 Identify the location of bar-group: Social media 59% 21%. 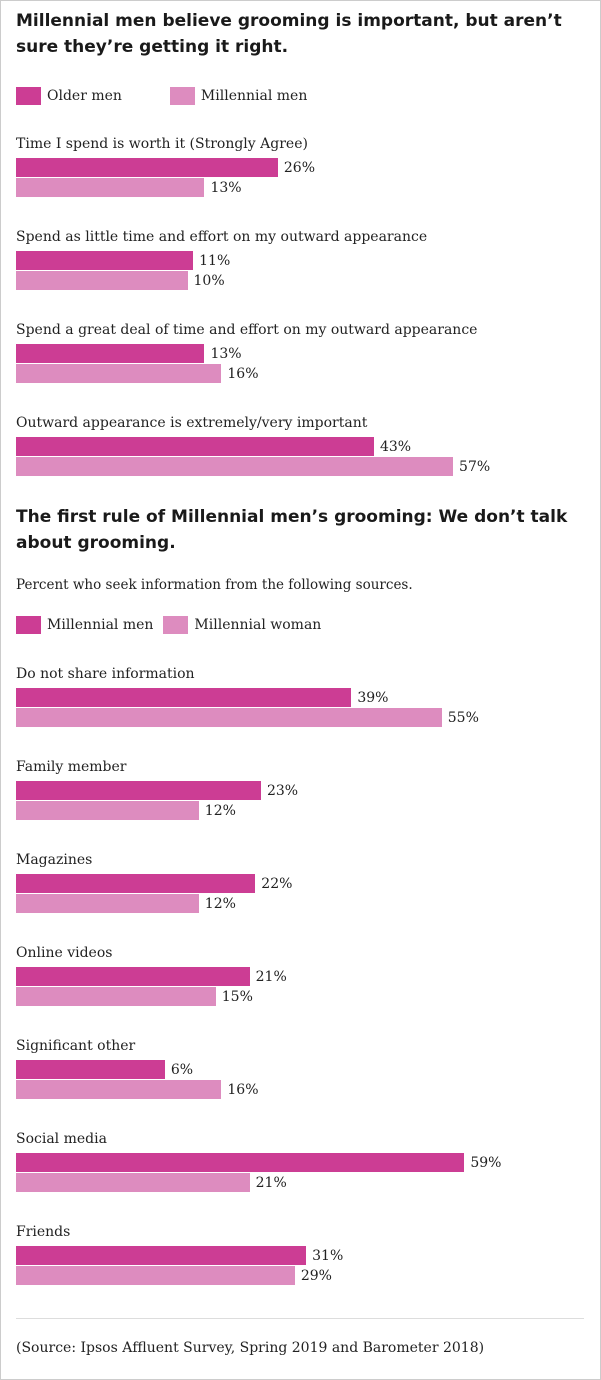
(301, 1161).